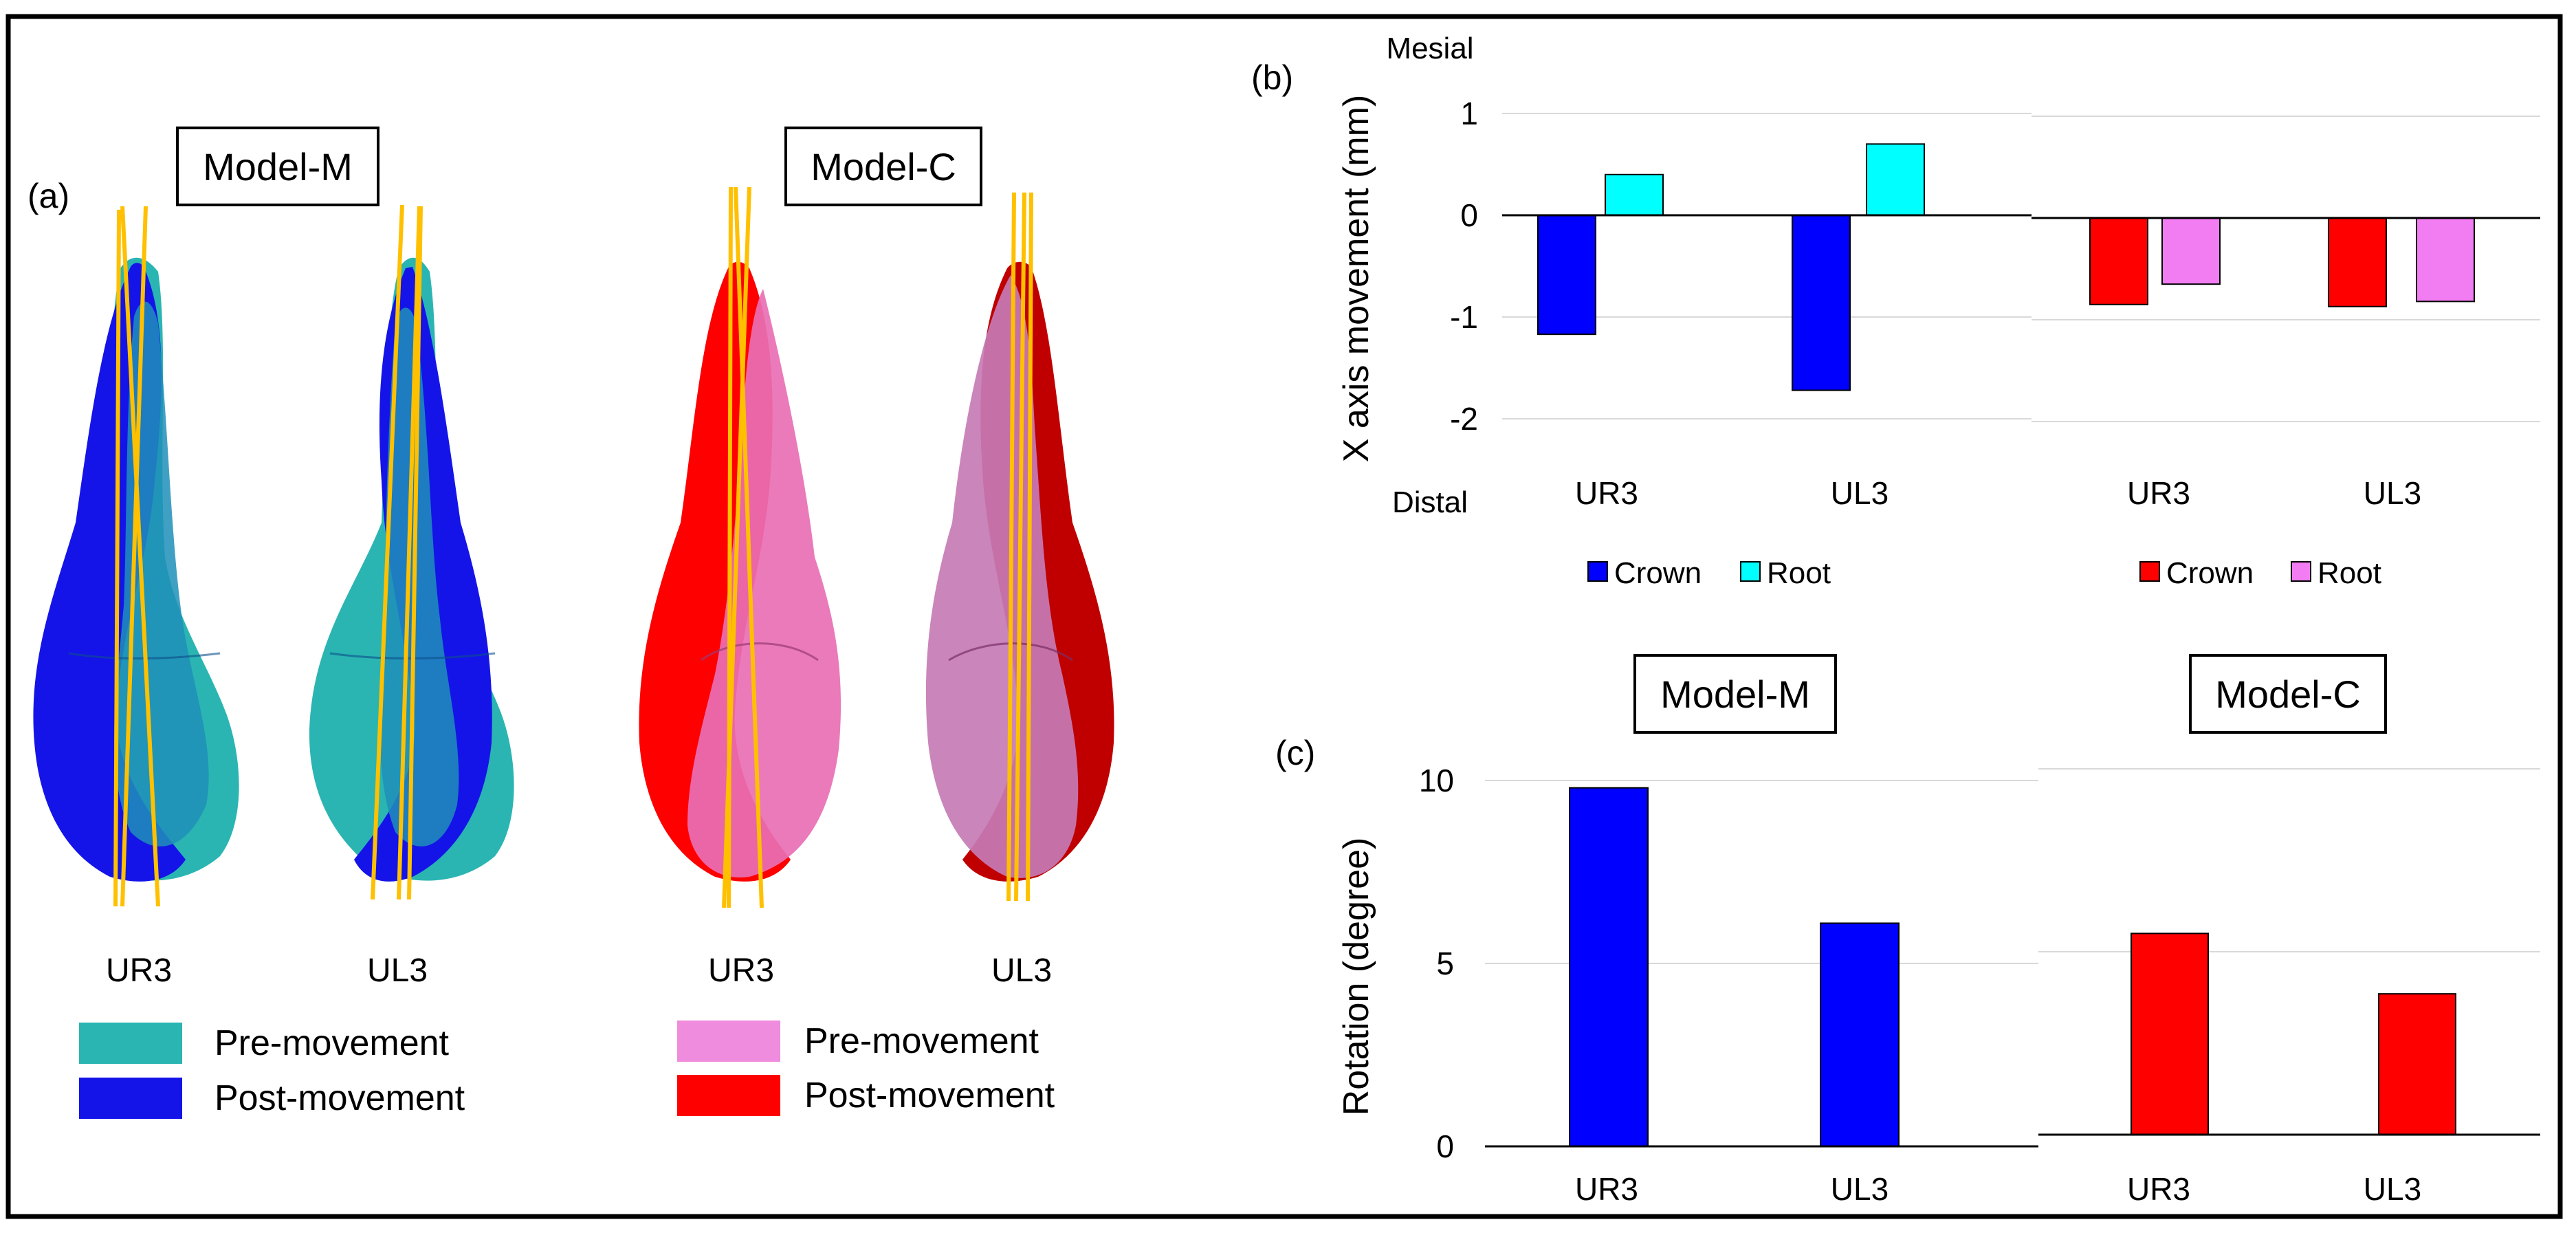  Describe the element at coordinates (1019, 547) in the screenshot. I see `tooth-model-c-ul3` at that location.